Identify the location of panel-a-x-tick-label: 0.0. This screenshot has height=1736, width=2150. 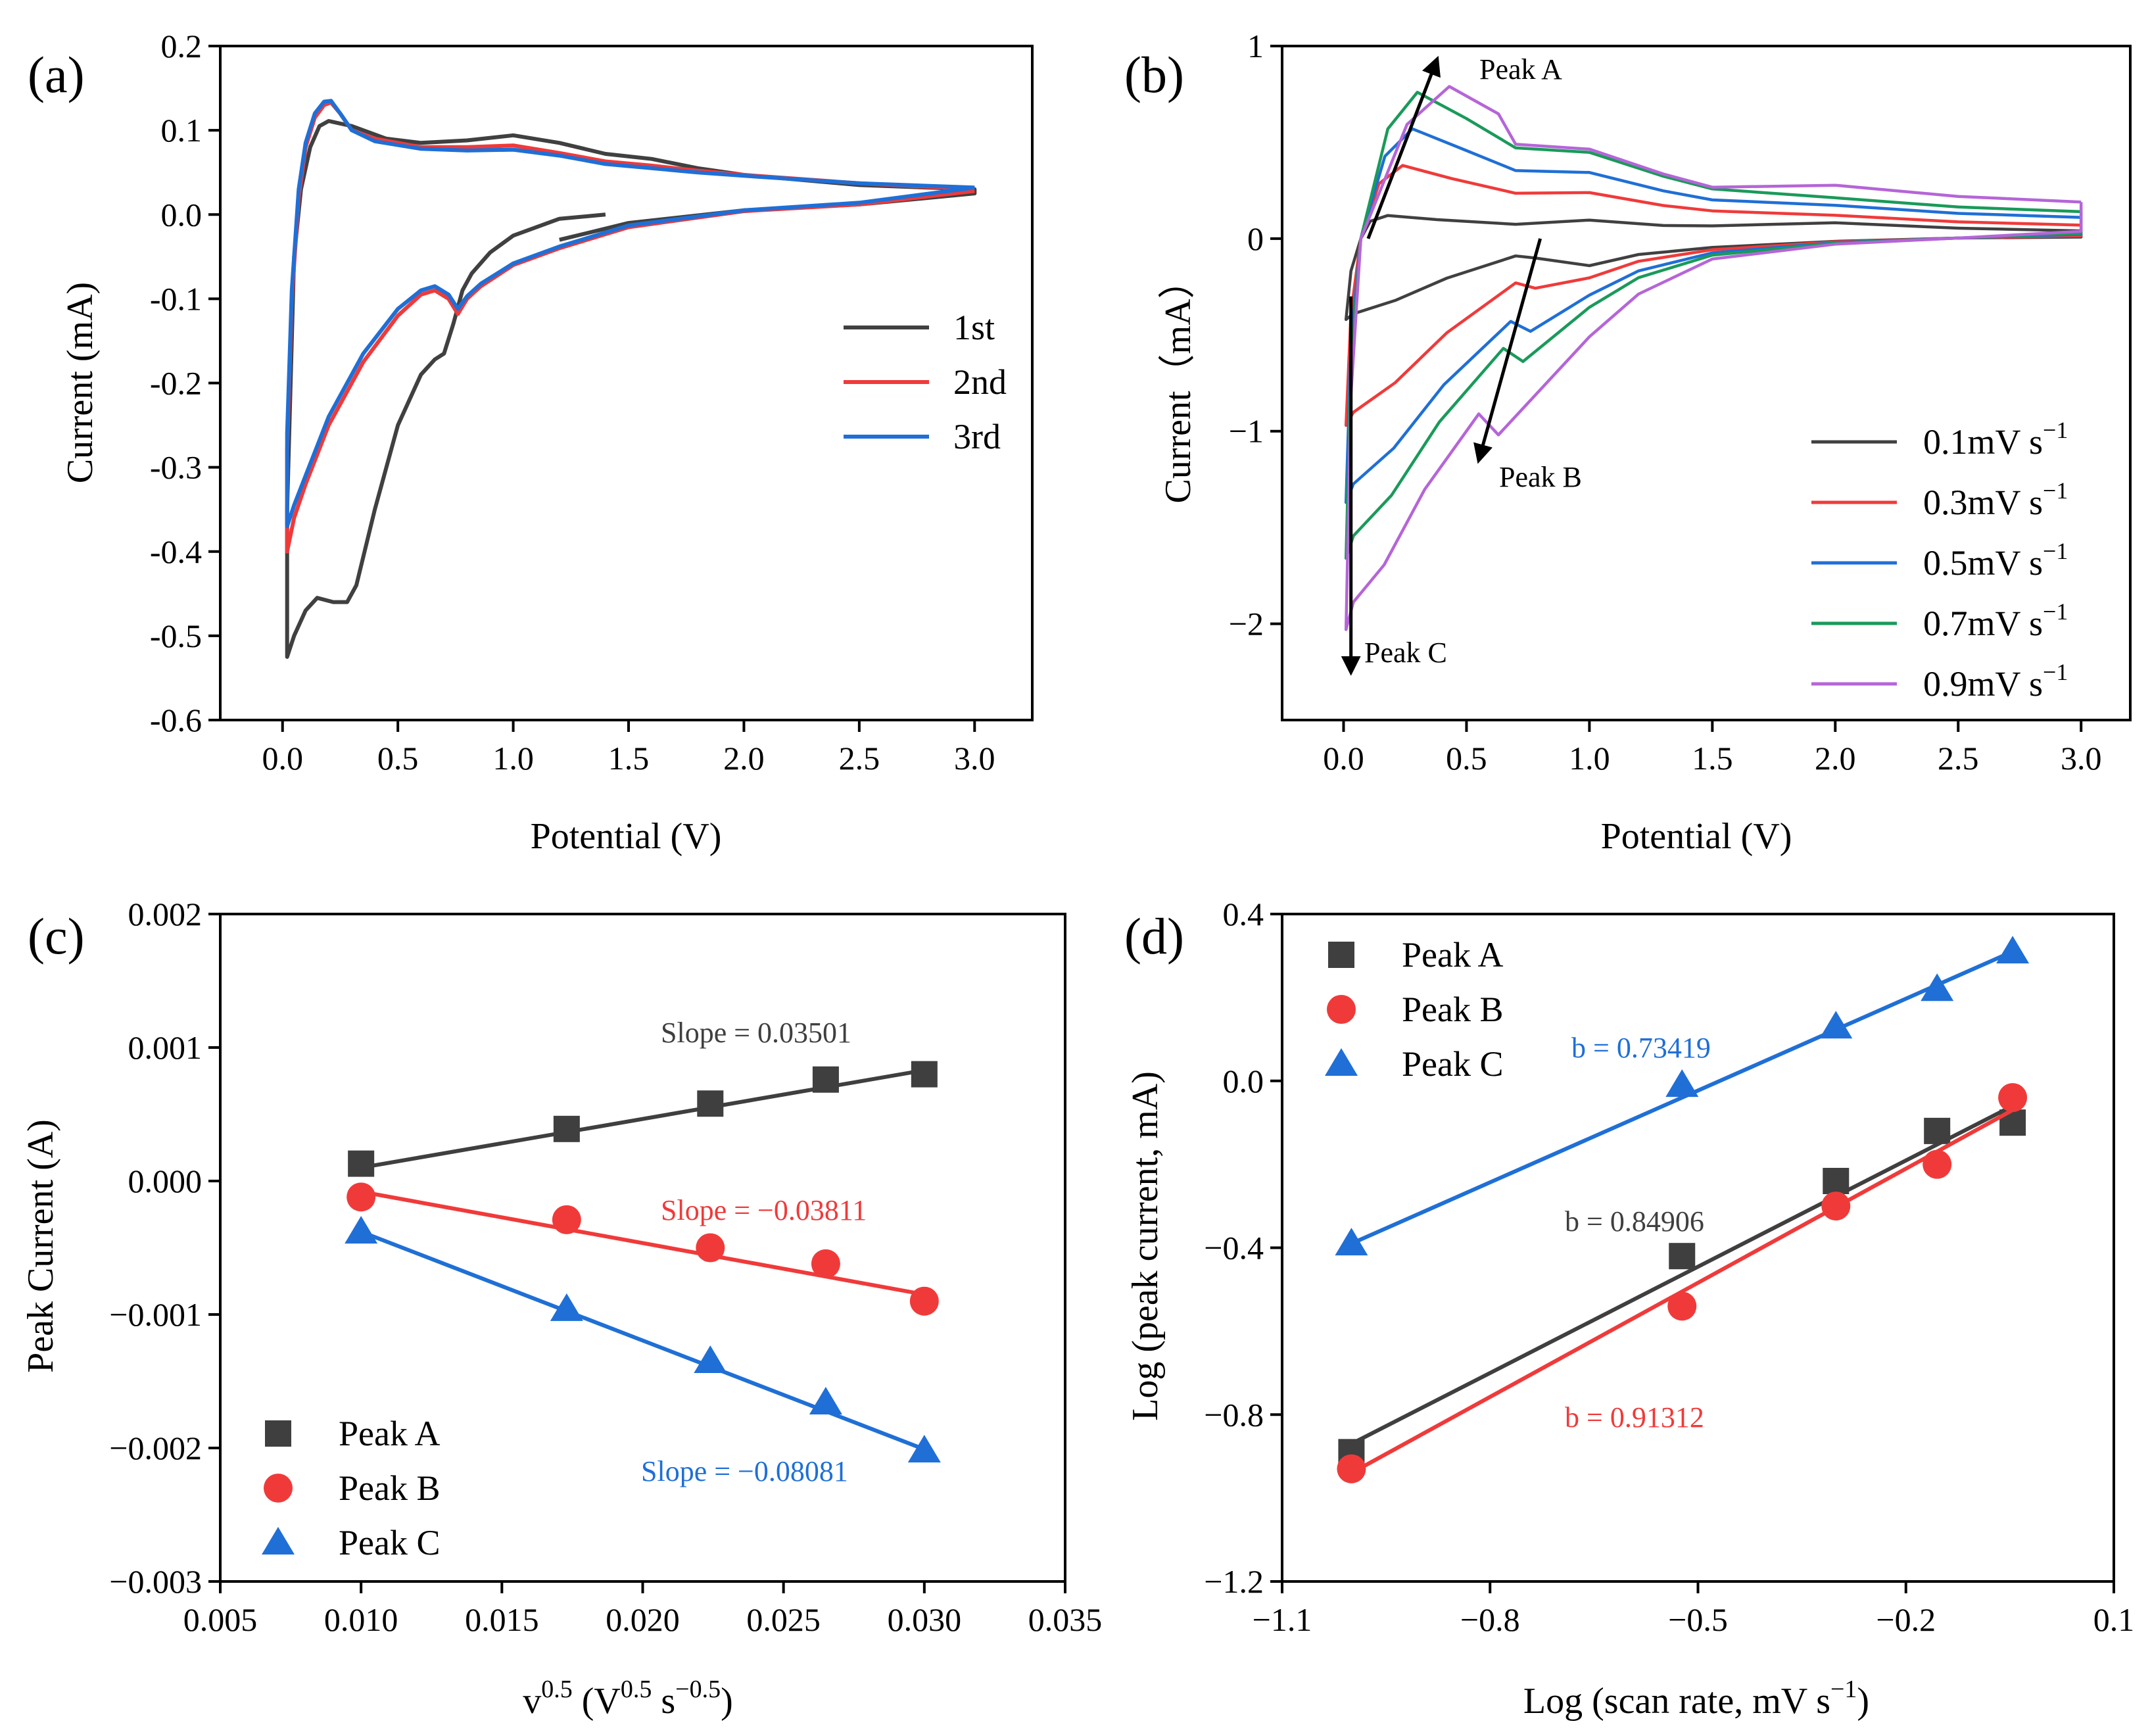
(282, 758).